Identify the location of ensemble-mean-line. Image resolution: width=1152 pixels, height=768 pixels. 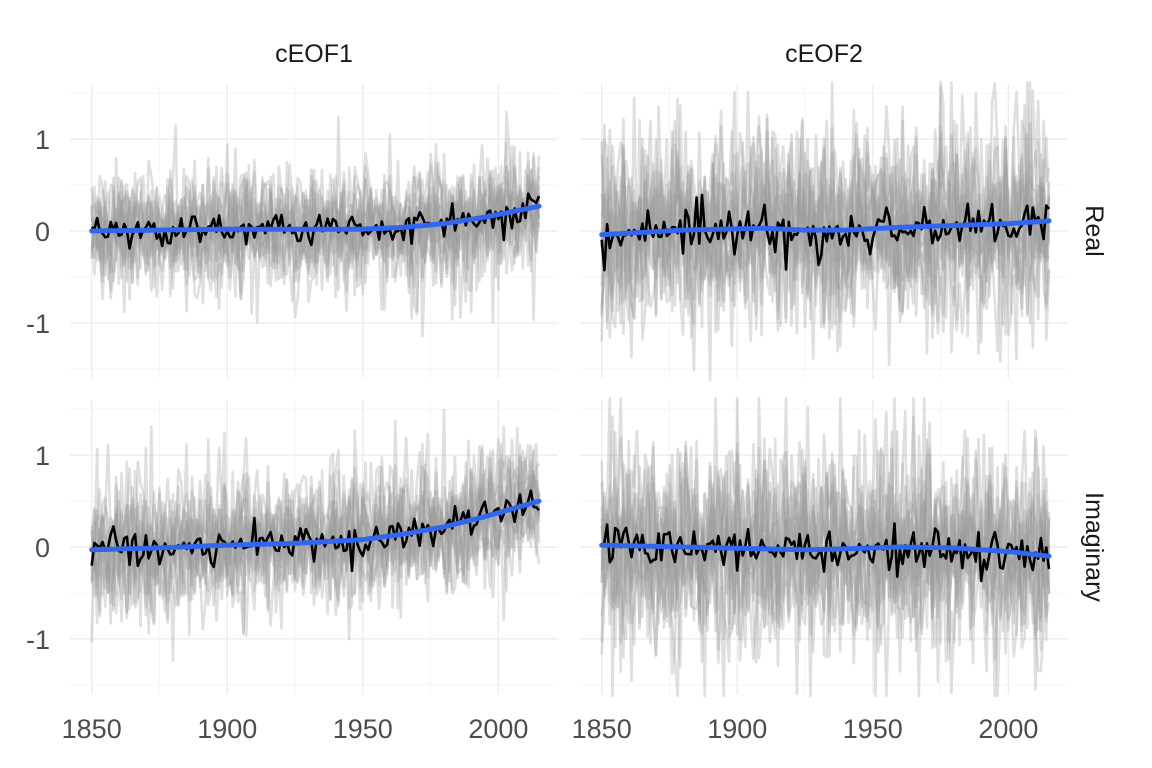
(825, 552).